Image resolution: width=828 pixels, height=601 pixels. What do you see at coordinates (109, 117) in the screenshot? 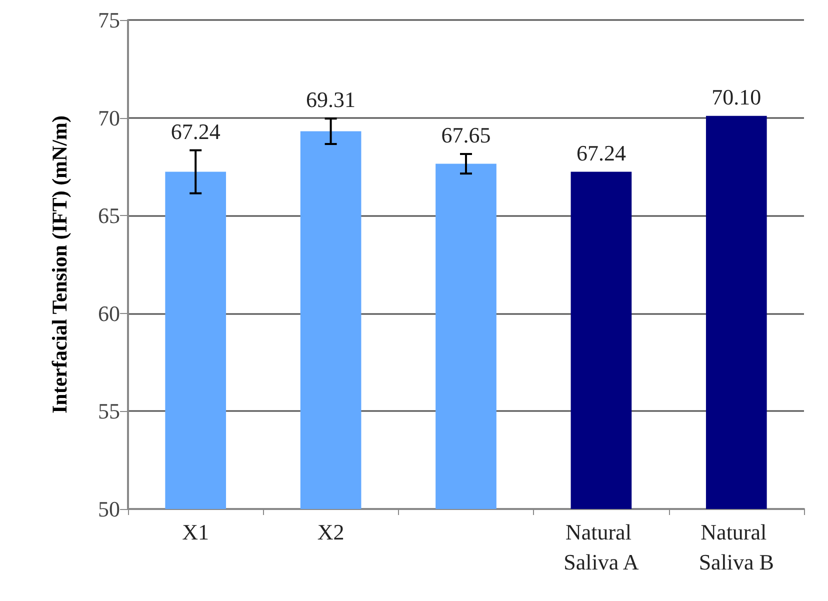
I see `y-tick-label: 70` at bounding box center [109, 117].